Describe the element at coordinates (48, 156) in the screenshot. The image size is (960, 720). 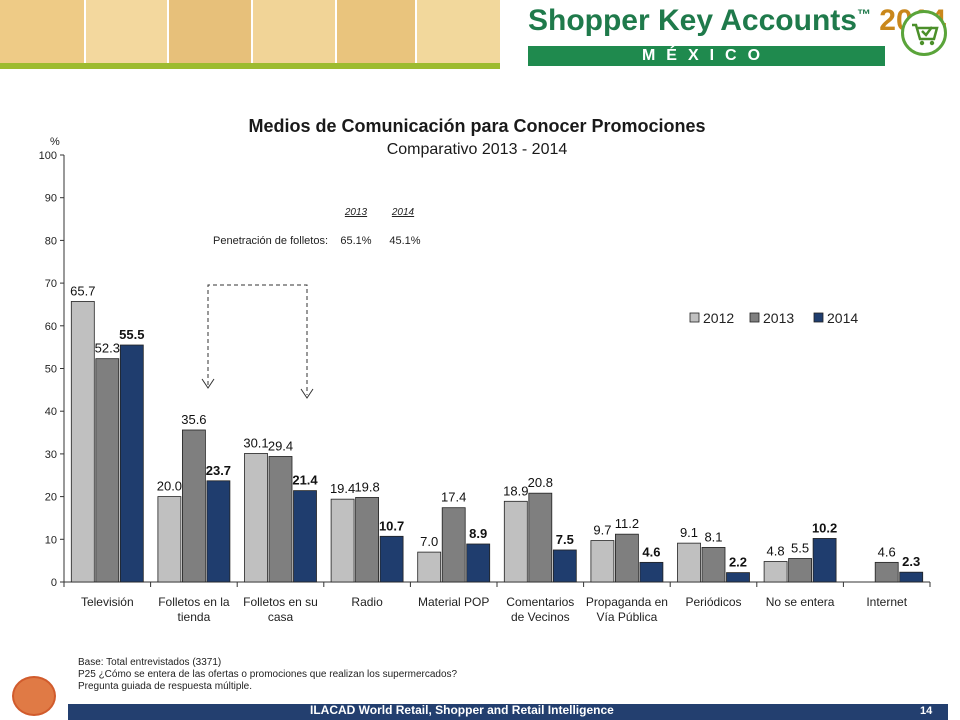
I see `y-tick-label: 100` at that location.